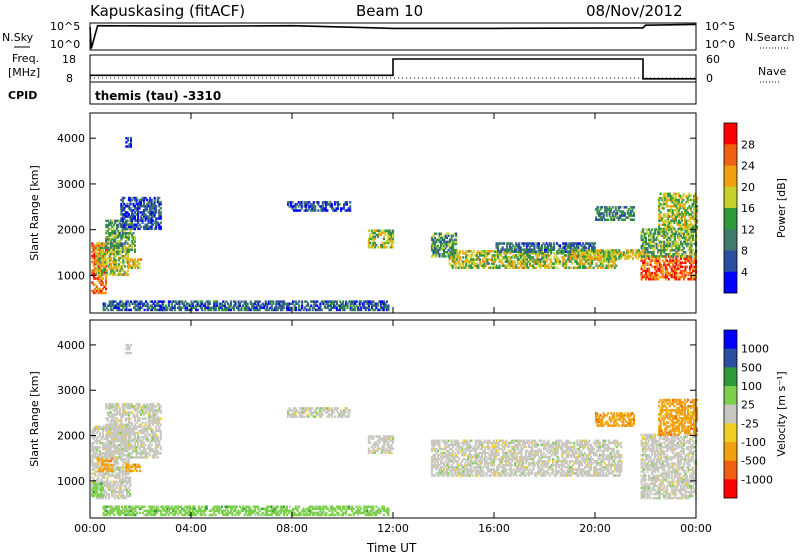  I want to click on power-colorbar-swatch, so click(730, 282).